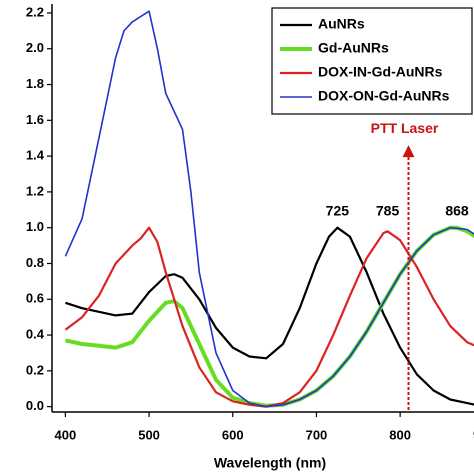 The height and width of the screenshot is (474, 474). Describe the element at coordinates (405, 128) in the screenshot. I see `laser-label: PTT Laser` at that location.